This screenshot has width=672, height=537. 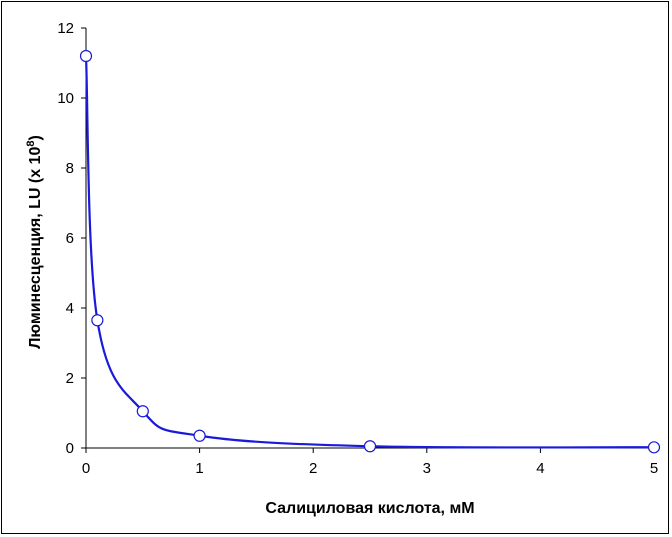 I want to click on x-tick-label: 3, so click(x=427, y=468).